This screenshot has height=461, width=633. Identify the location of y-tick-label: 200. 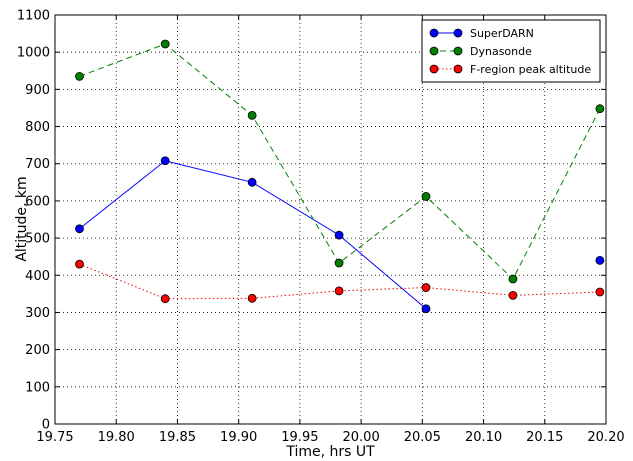
(37, 350).